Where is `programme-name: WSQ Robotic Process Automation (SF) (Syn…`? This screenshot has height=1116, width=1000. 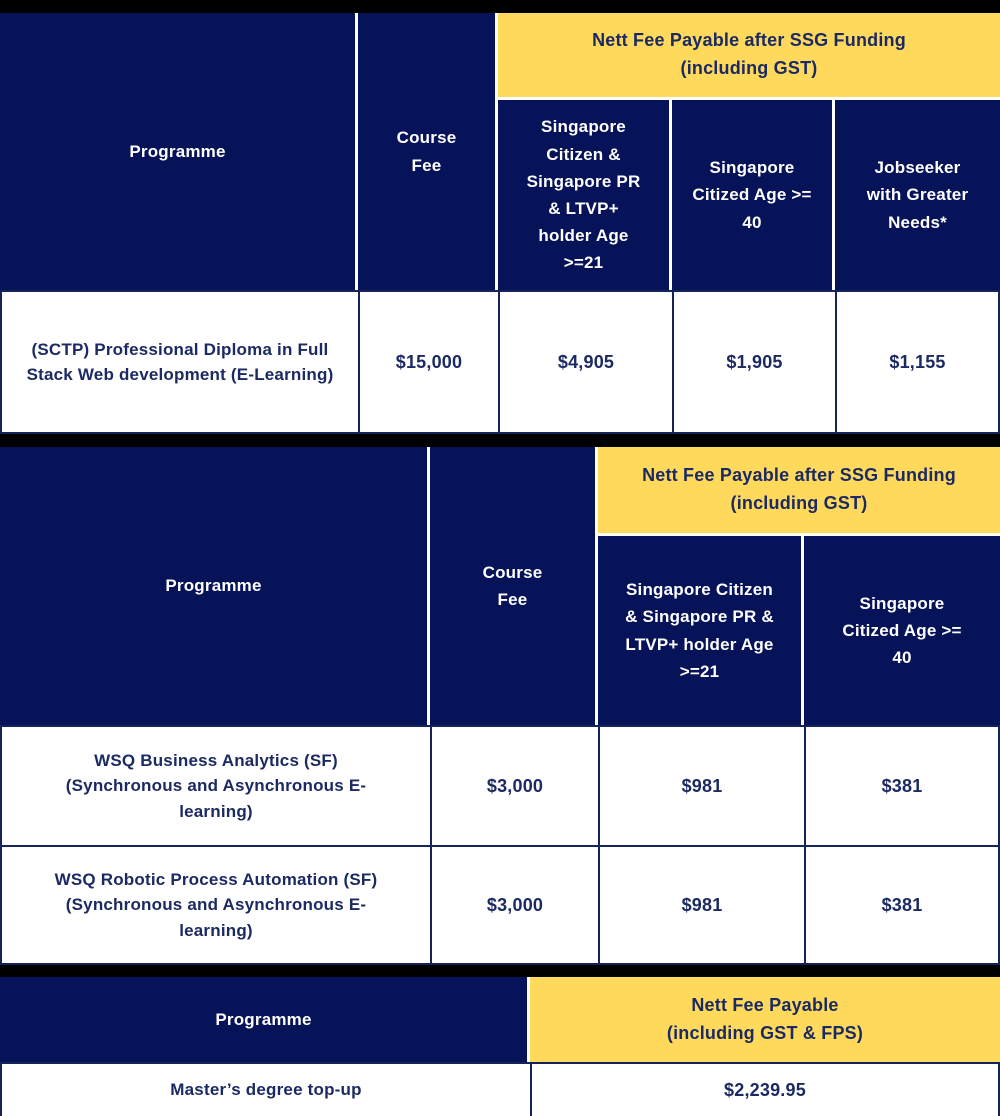 programme-name: WSQ Robotic Process Automation (SF) (Syn… is located at coordinates (216, 904).